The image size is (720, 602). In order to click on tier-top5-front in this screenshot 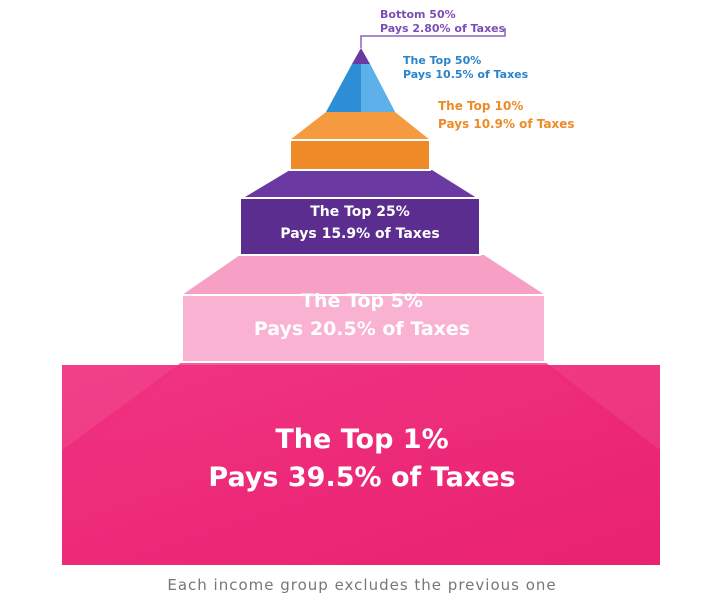, I will do `click(363, 328)`.